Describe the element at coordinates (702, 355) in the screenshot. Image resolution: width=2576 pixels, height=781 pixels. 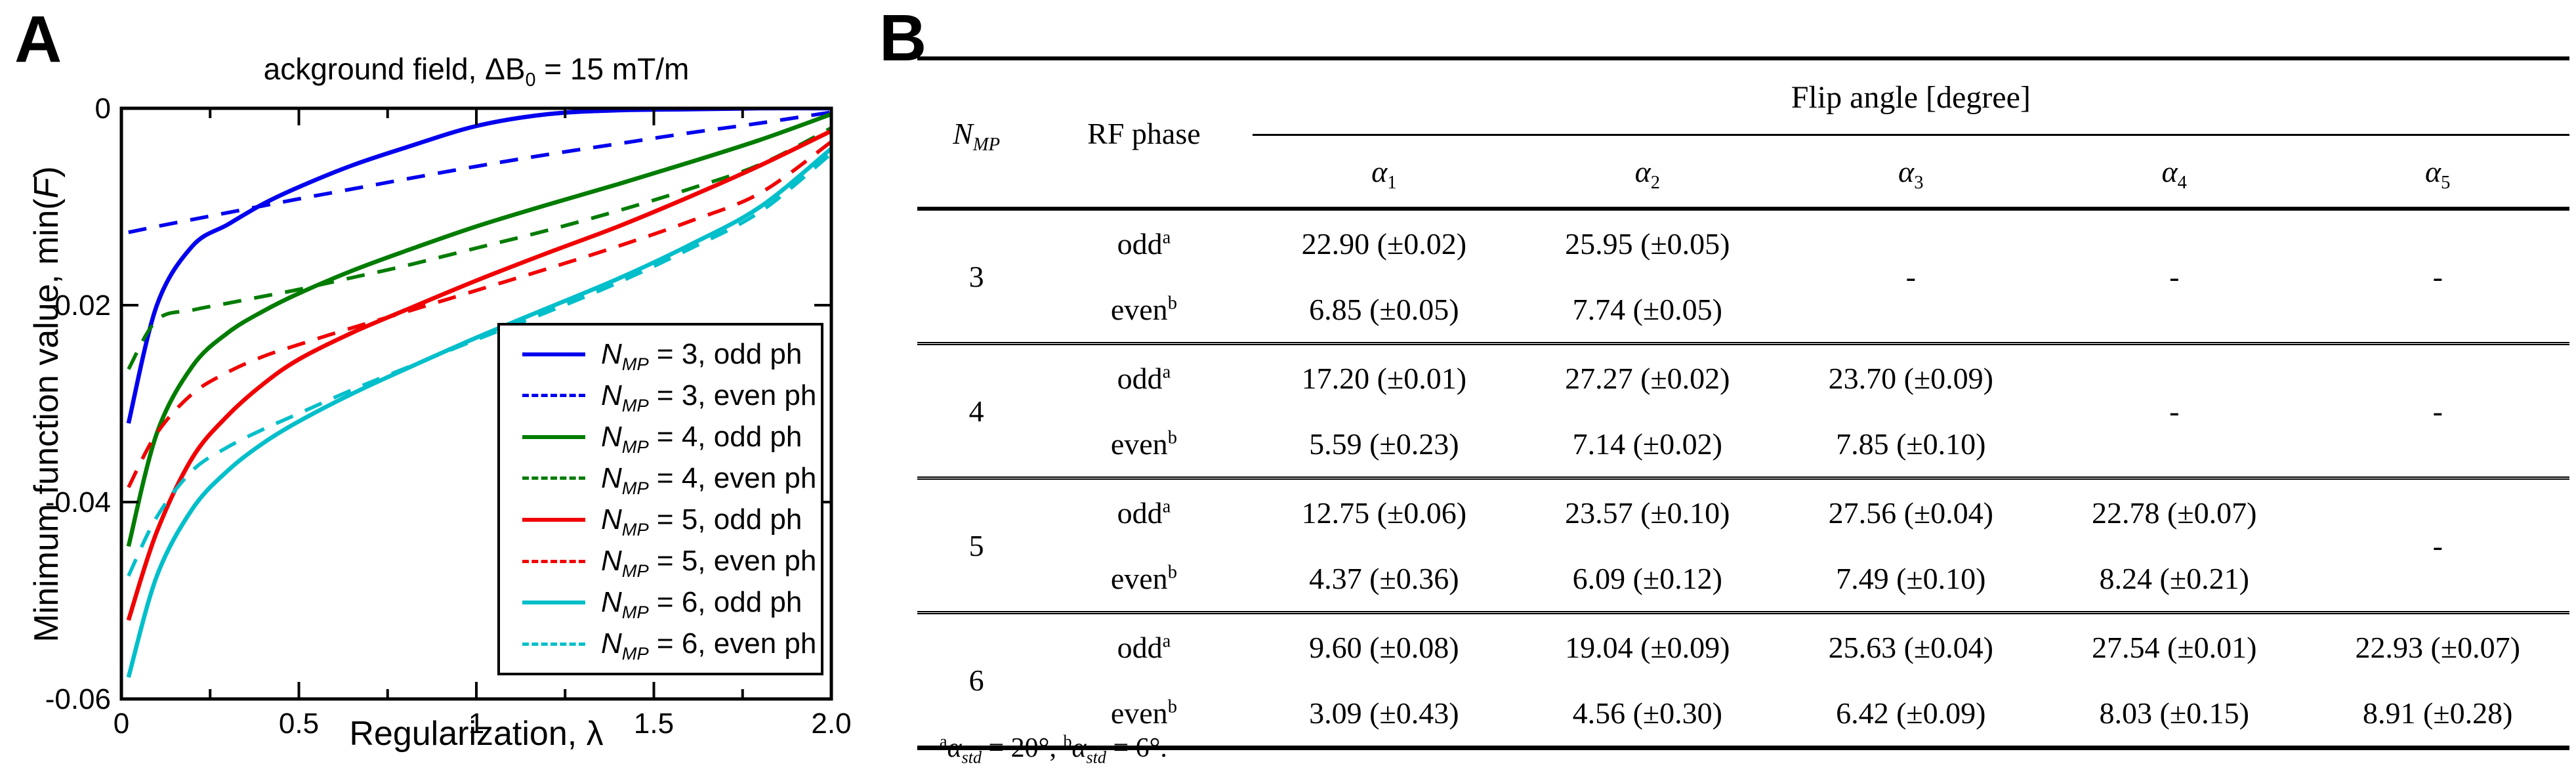
I see `legend-label: NMP = 3, odd ph` at that location.